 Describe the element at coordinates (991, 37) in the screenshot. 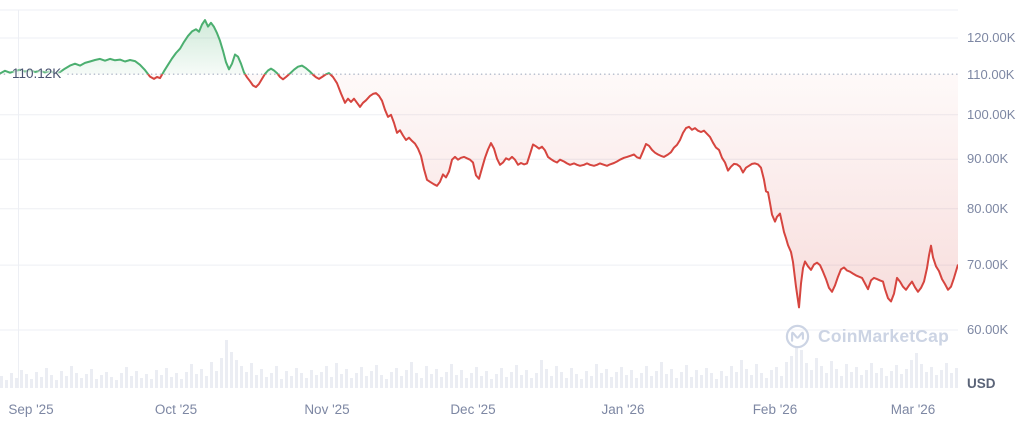

I see `y-axis-label: 120.00K` at that location.